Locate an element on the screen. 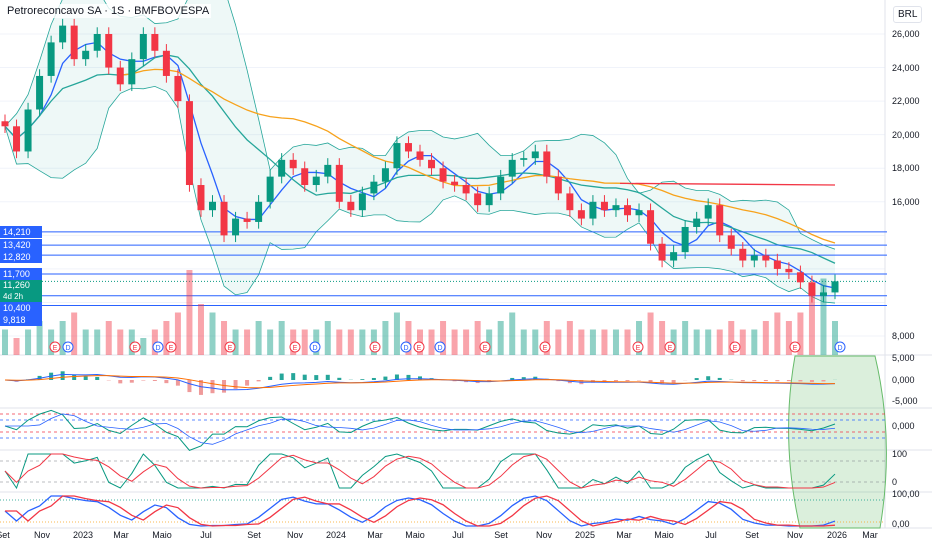 The image size is (932, 550). date-axis-label: 2026 is located at coordinates (837, 535).